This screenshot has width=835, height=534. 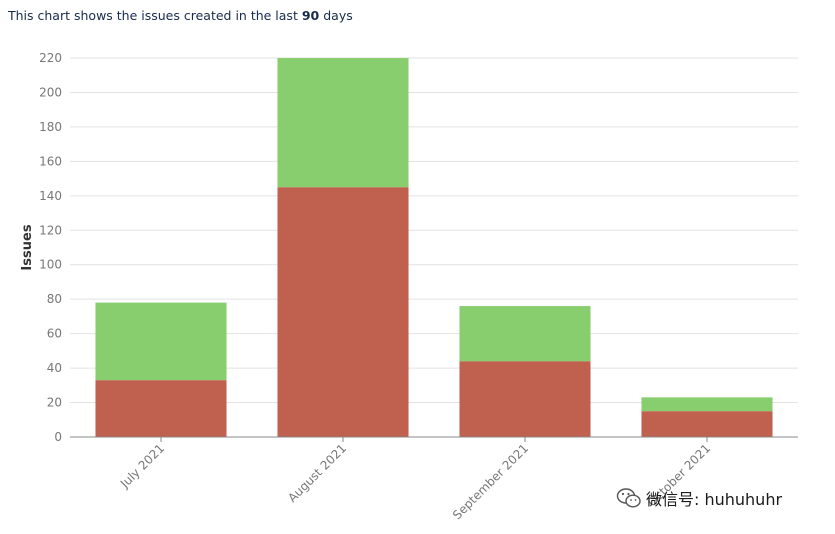 What do you see at coordinates (50, 161) in the screenshot?
I see `y-tick-label: 160` at bounding box center [50, 161].